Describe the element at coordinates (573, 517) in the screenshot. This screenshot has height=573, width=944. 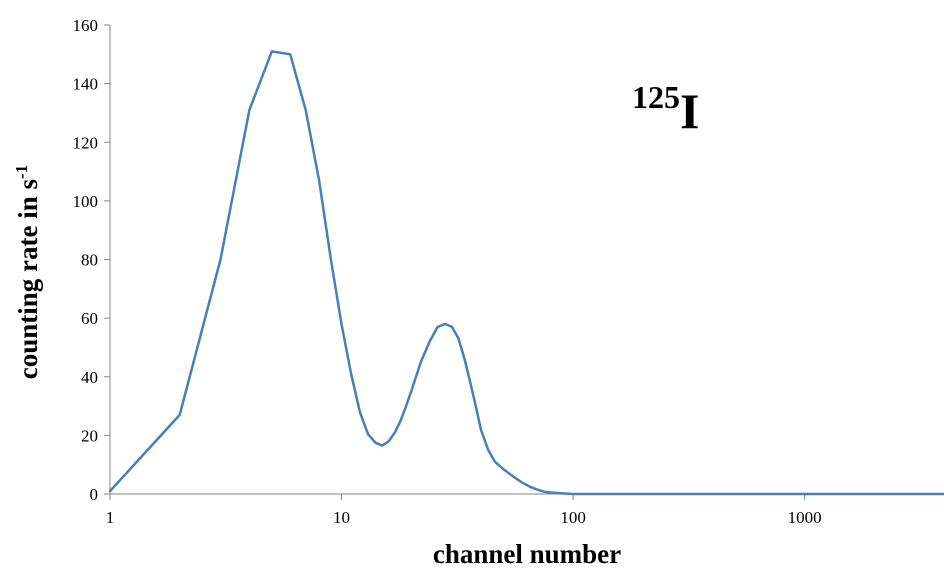
I see `x-tick-label: 100` at that location.